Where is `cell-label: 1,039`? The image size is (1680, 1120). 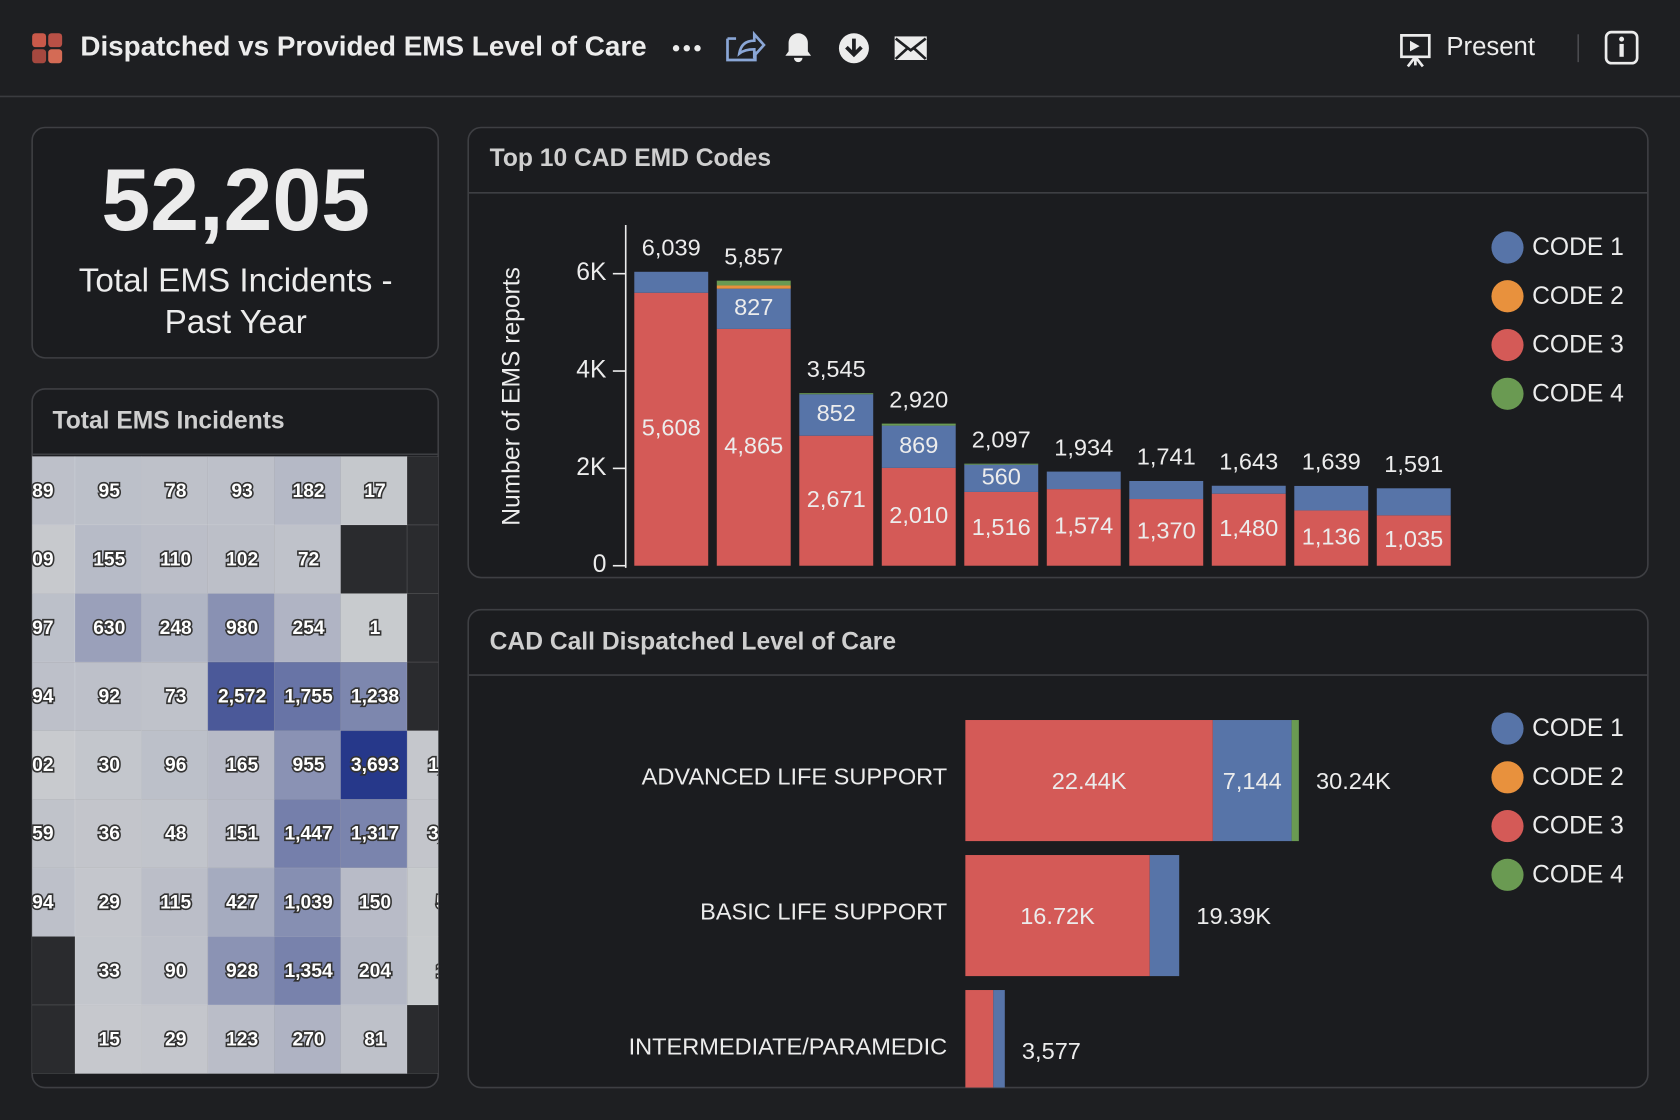
cell-label: 1,039 is located at coordinates (308, 902).